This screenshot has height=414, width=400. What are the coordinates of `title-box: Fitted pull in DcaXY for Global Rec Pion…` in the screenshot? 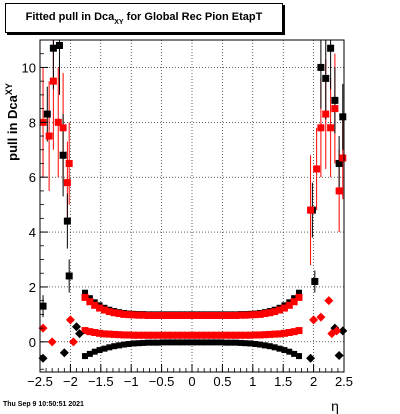 It's located at (144, 18).